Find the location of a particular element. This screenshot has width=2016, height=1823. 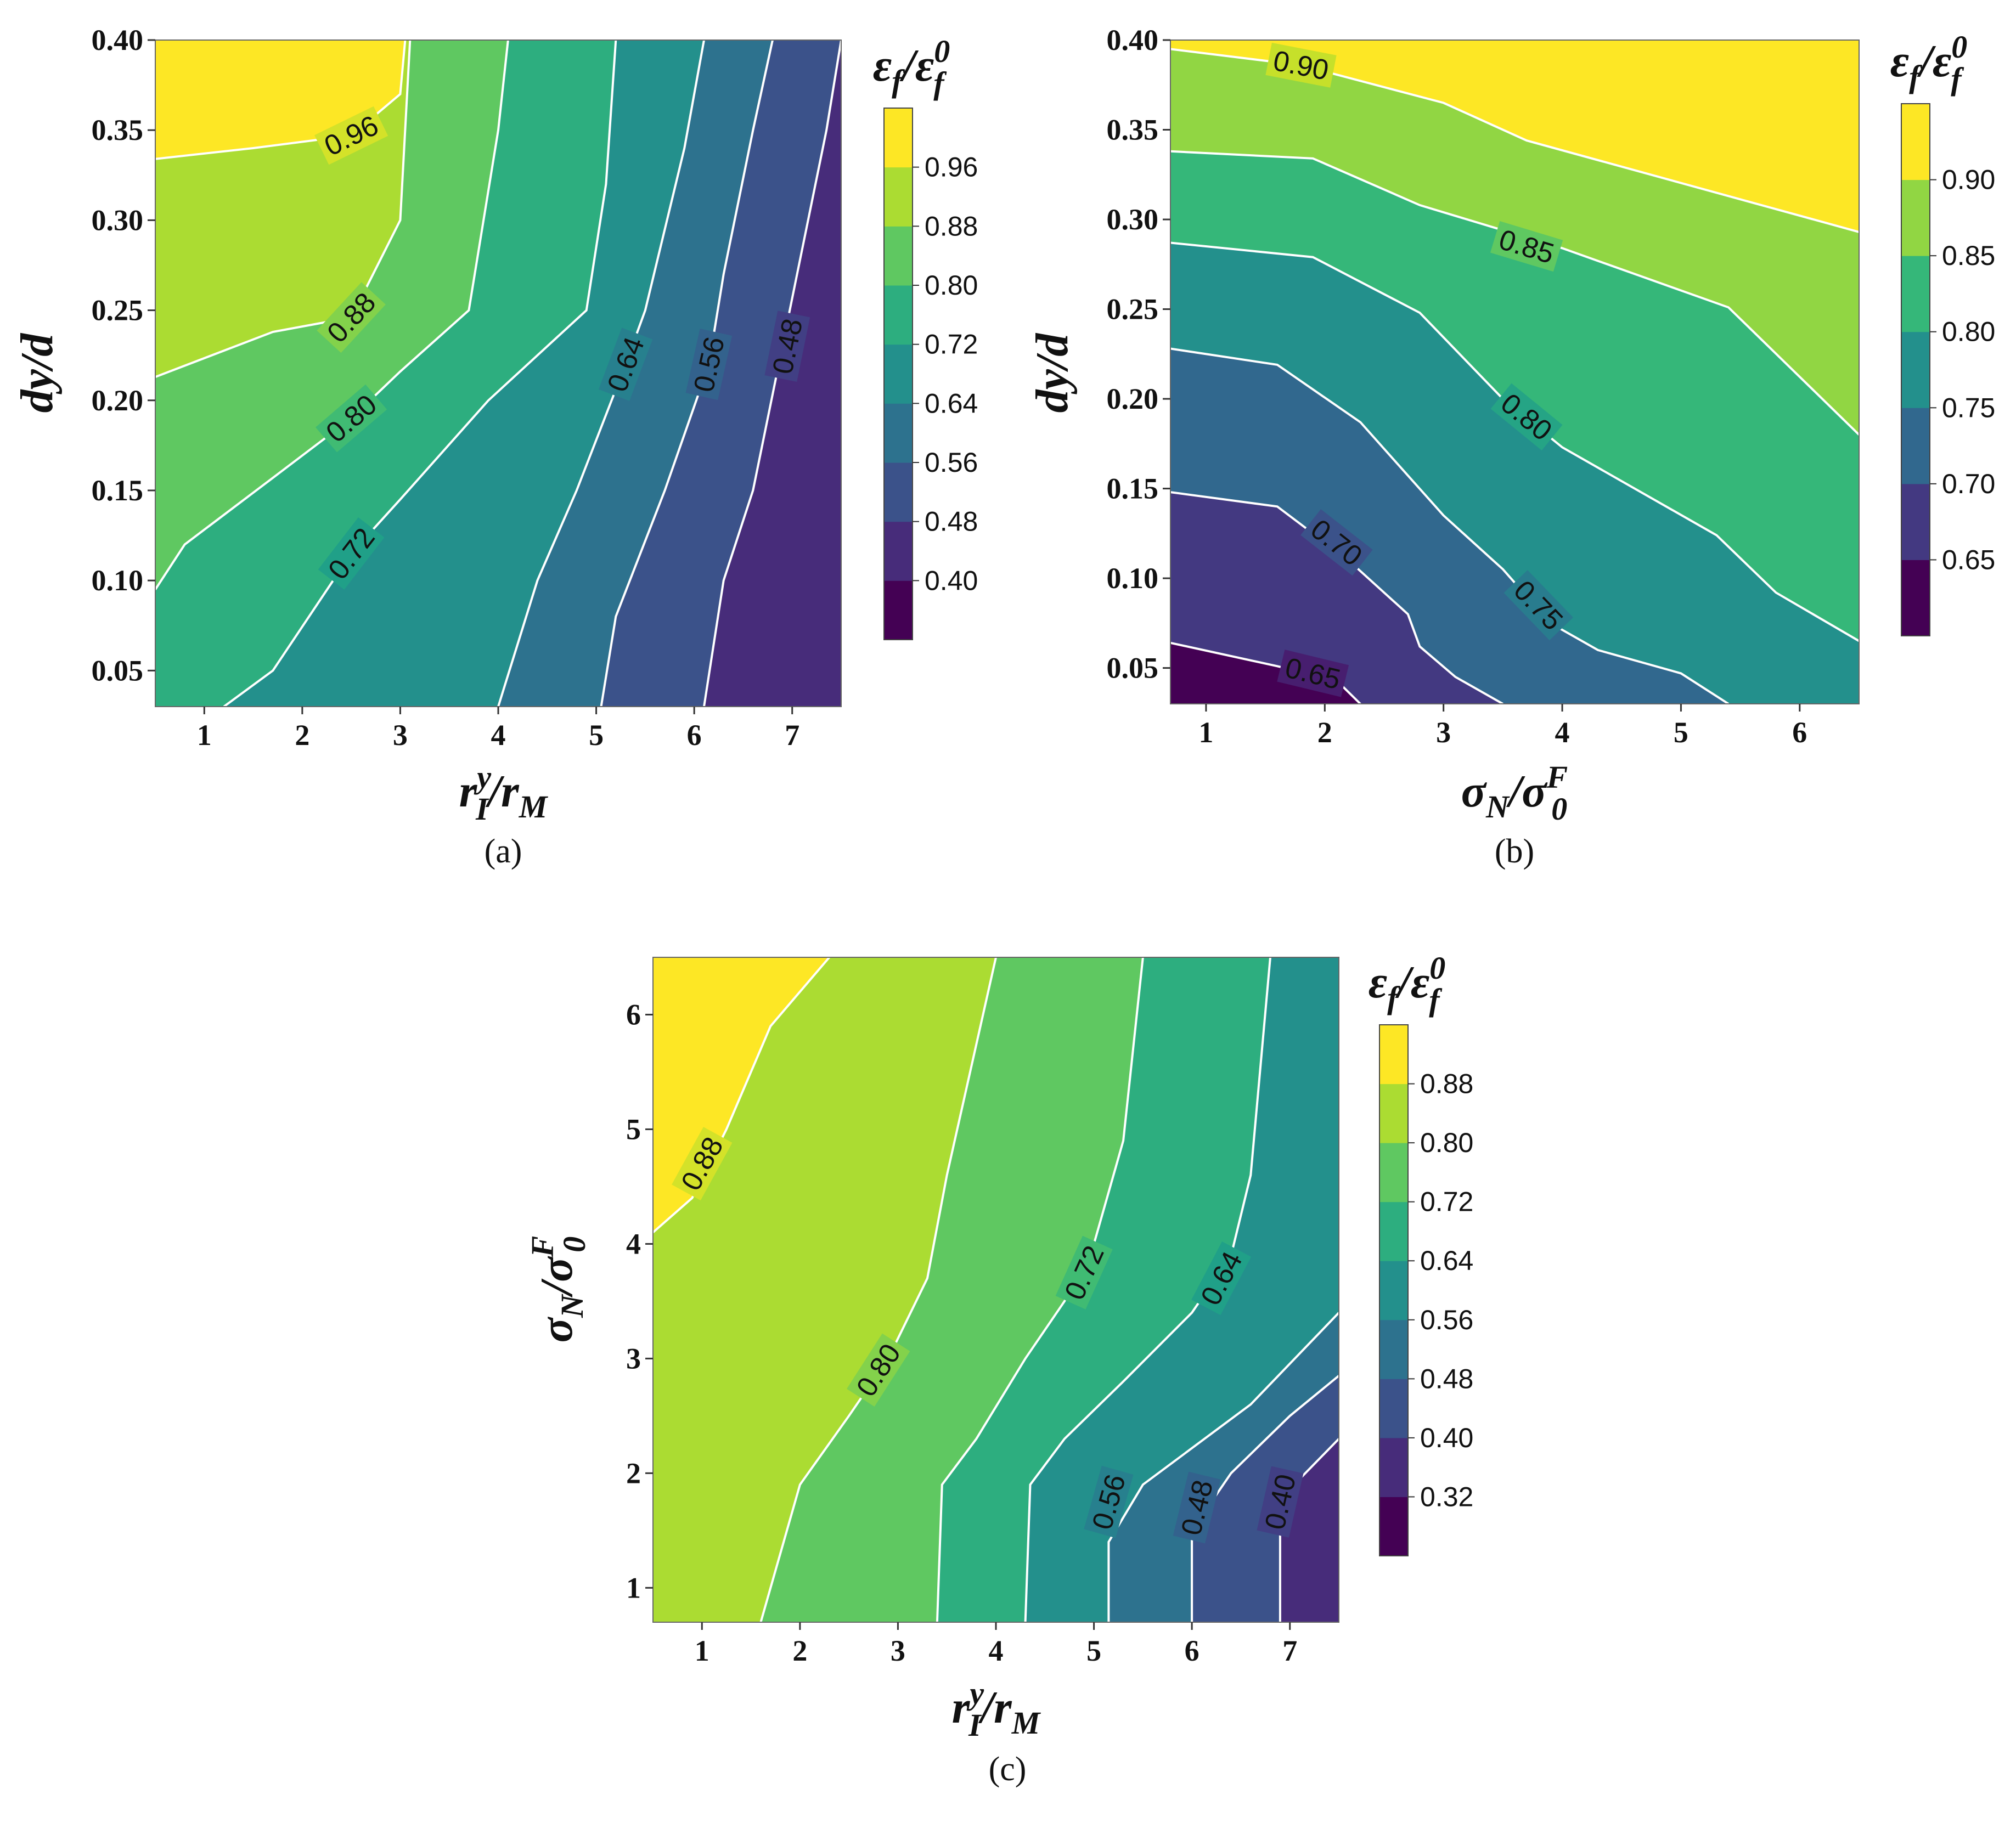

plot-area: 0.900.850.800.750.700.65 is located at coordinates (1515, 372).